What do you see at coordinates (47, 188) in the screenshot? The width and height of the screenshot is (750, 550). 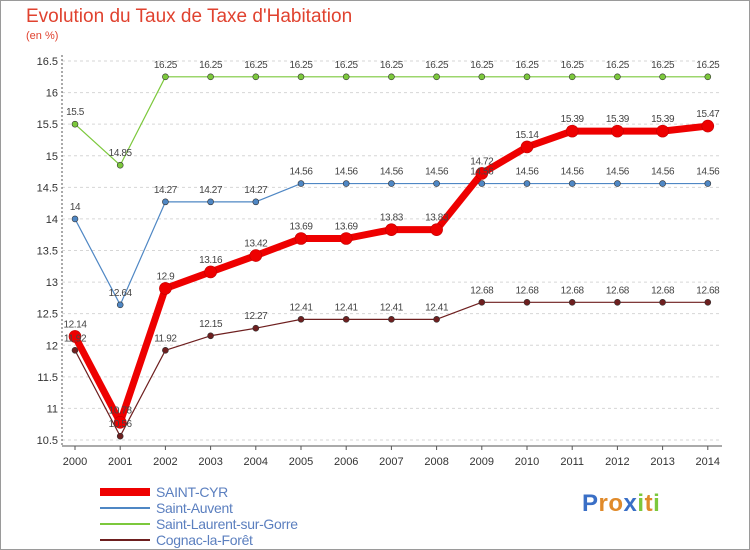 I see `y-tick-label: 14.5` at bounding box center [47, 188].